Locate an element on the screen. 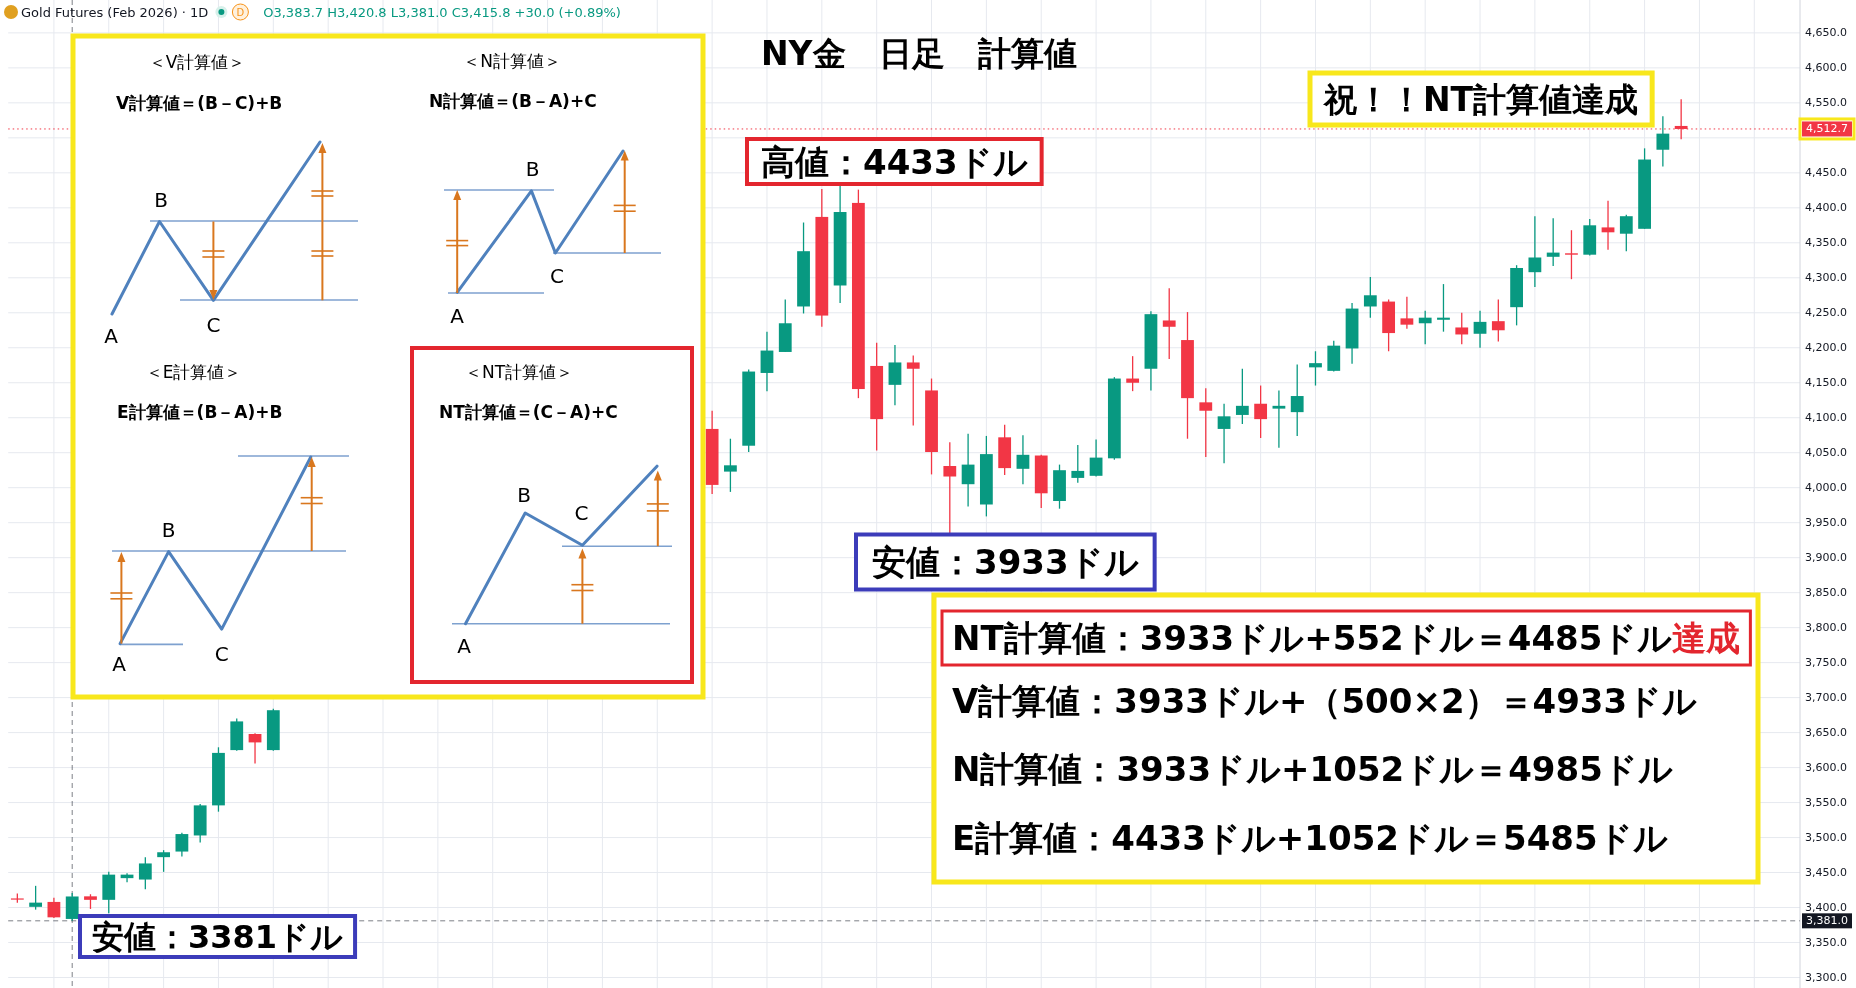 Image resolution: width=1856 pixels, height=988 pixels. annotation: ＜E計算値＞ is located at coordinates (193, 372).